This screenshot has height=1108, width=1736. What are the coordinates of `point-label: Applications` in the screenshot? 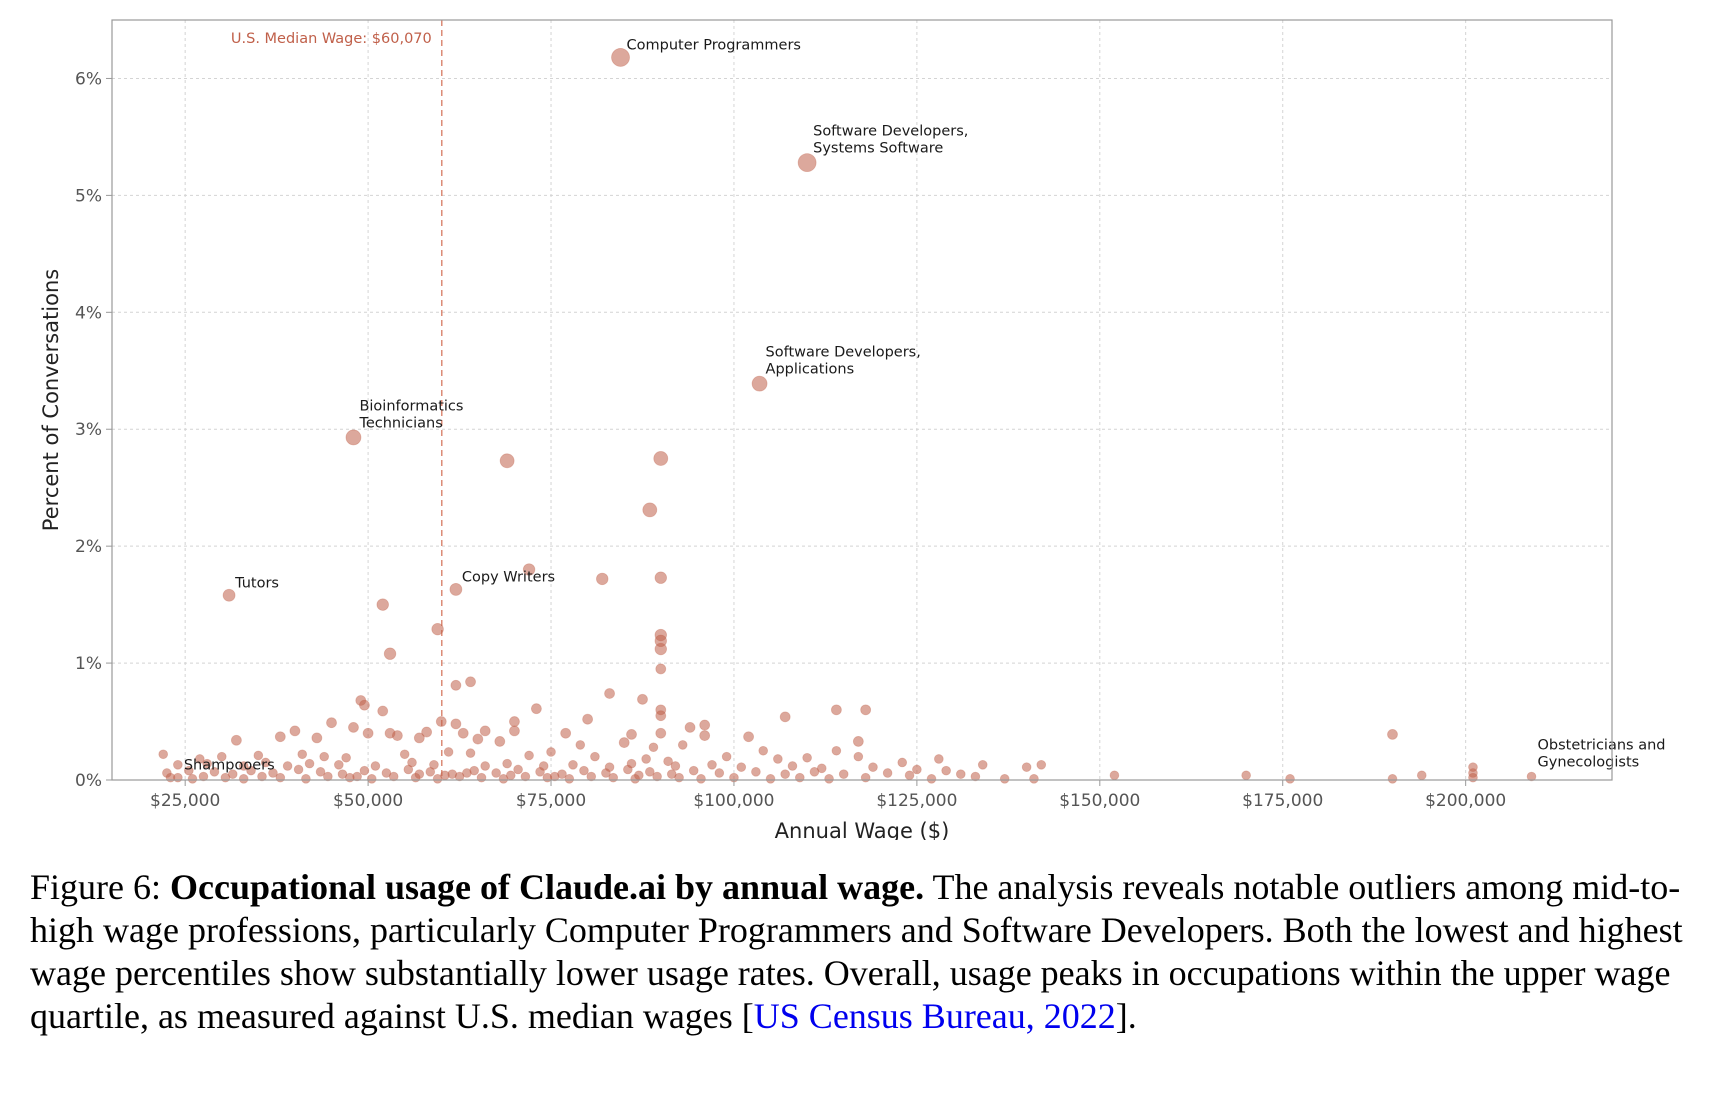 It's located at (810, 370).